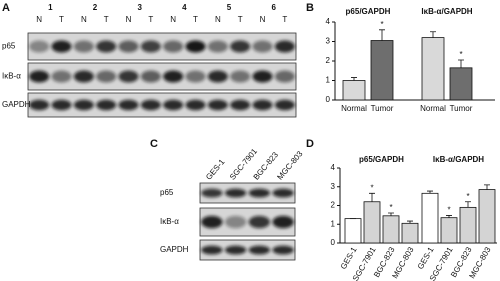 This screenshot has width=500, height=281. I want to click on lane-label: MGC-803, so click(290, 165).